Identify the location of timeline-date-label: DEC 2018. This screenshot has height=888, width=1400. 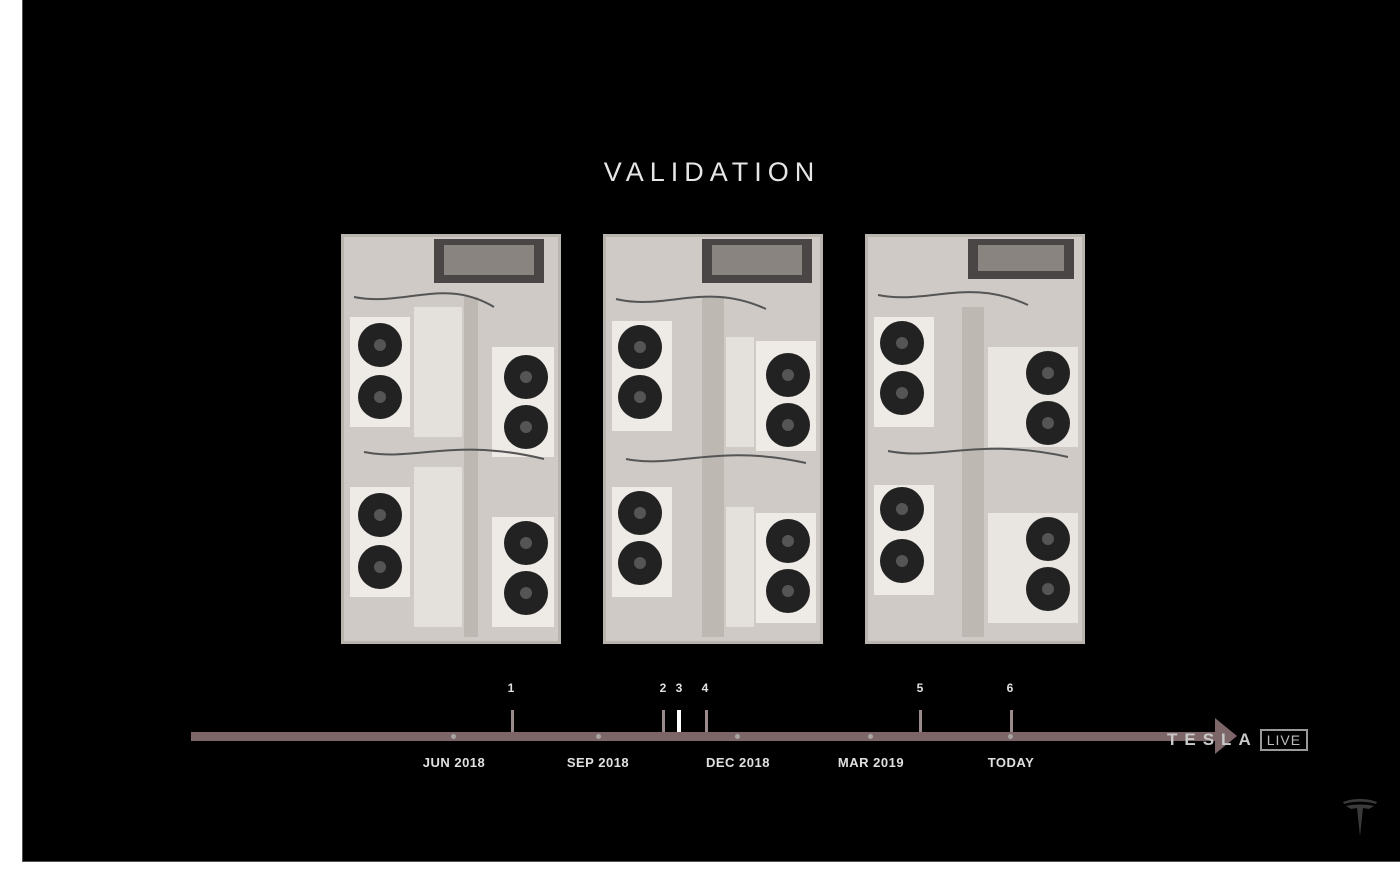
(738, 762).